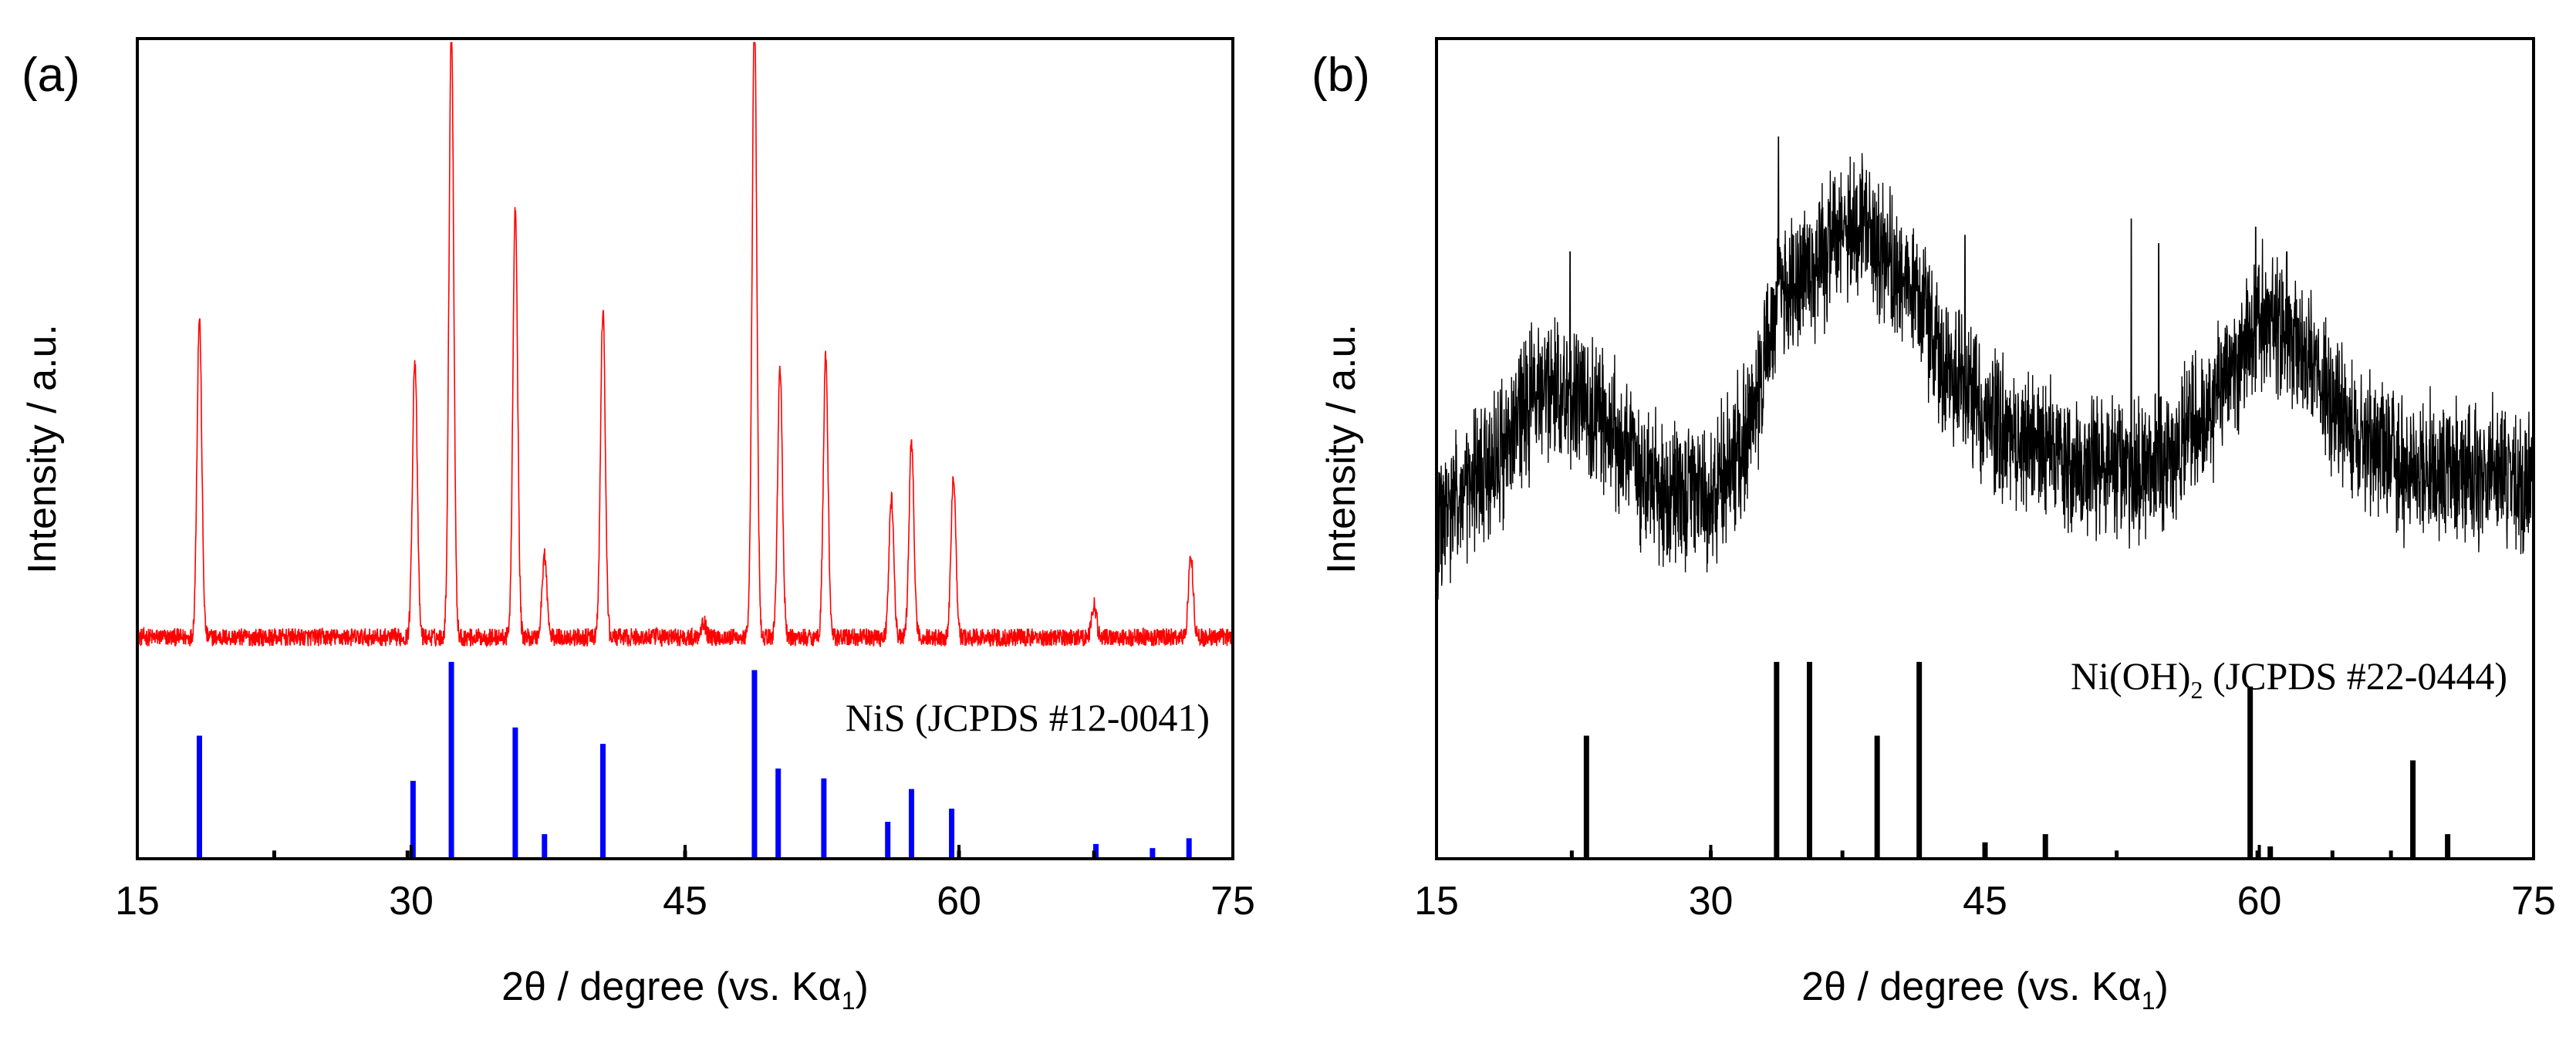  I want to click on panel-b-x-tick-label: 30, so click(1711, 901).